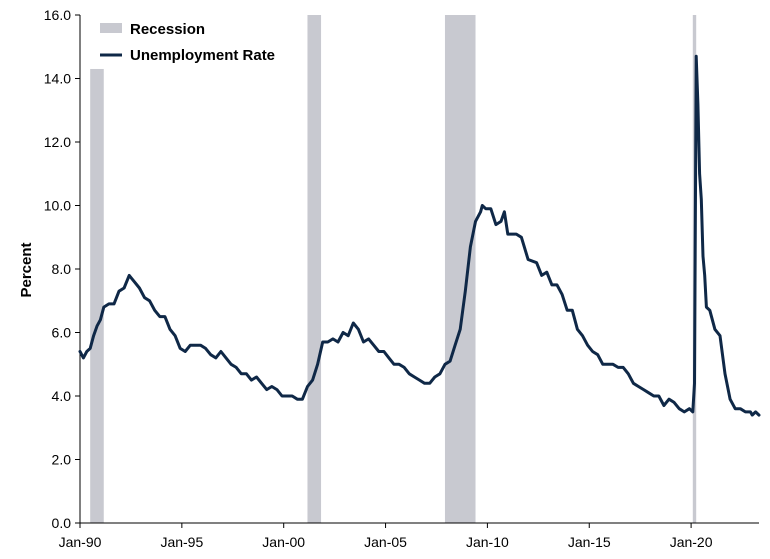 This screenshot has width=770, height=559. What do you see at coordinates (202, 55) in the screenshot?
I see `legend-label-unemployment: Unemployment Rate` at bounding box center [202, 55].